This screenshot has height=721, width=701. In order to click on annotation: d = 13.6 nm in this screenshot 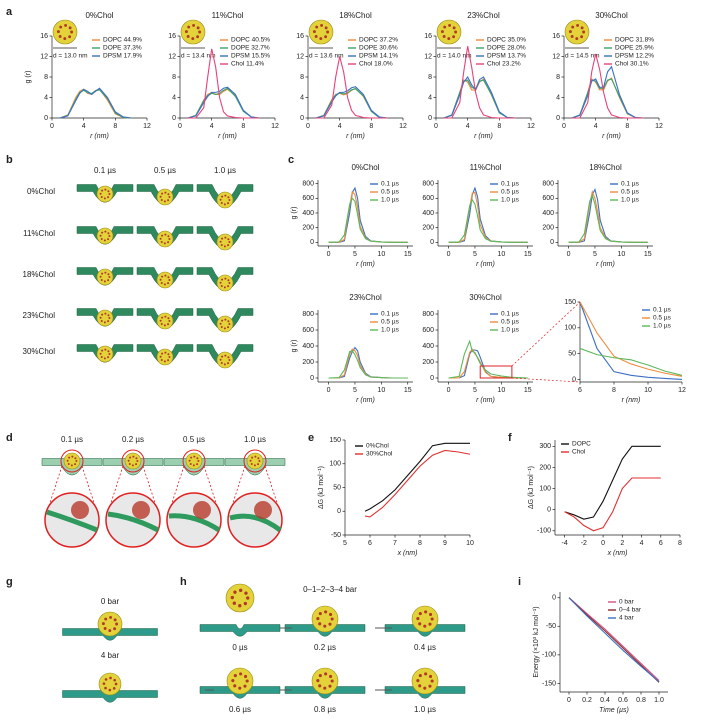, I will do `click(326, 56)`.